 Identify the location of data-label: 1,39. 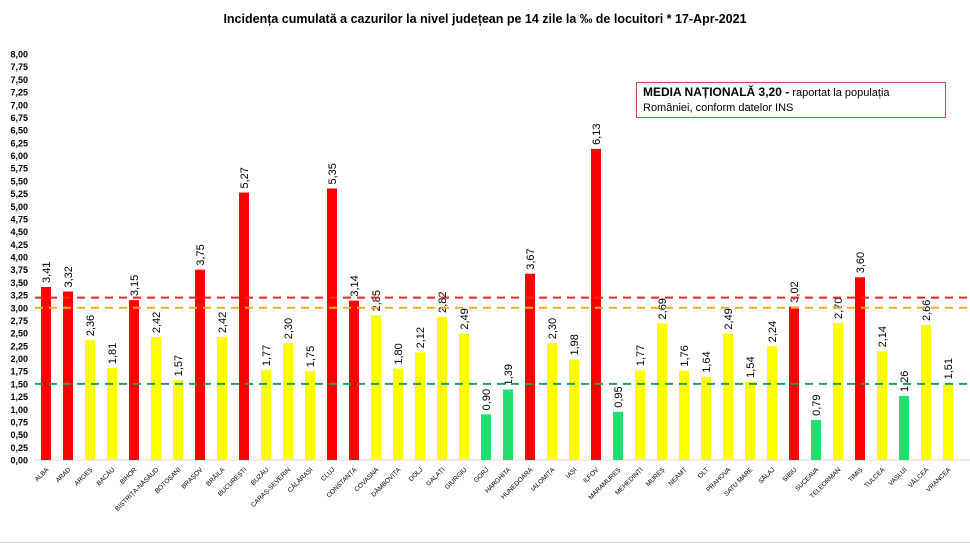
(509, 374).